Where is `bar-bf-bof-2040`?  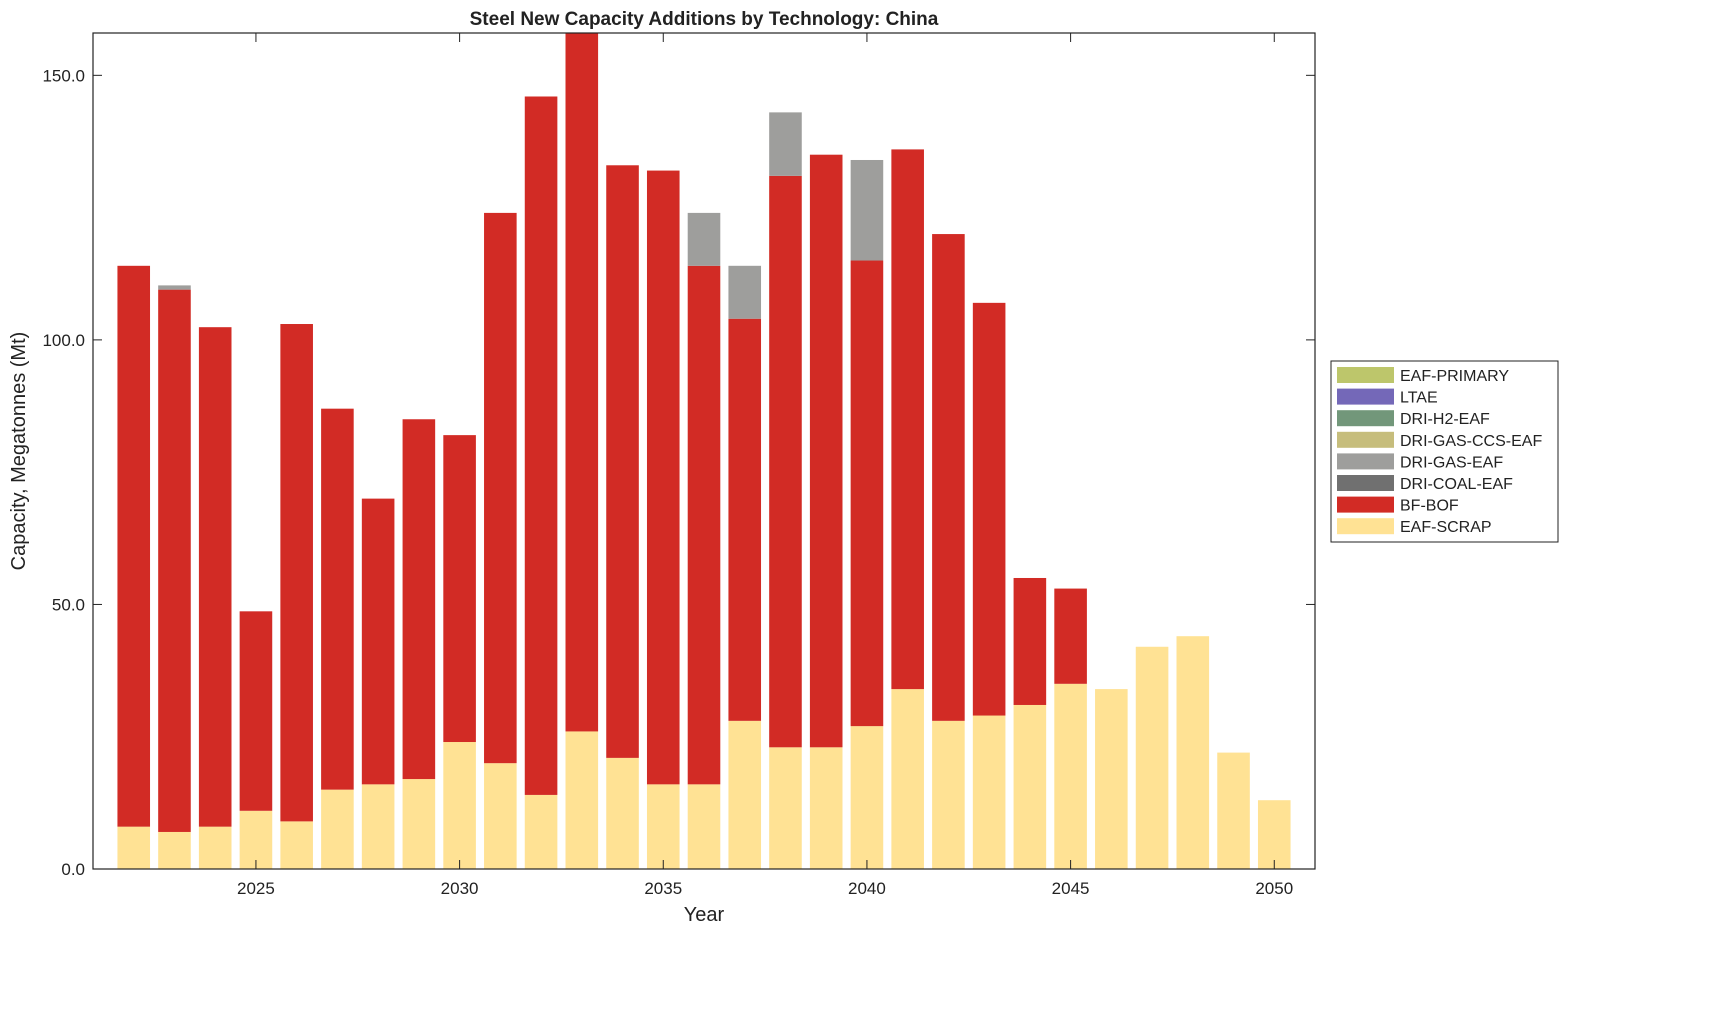 bar-bf-bof-2040 is located at coordinates (867, 493).